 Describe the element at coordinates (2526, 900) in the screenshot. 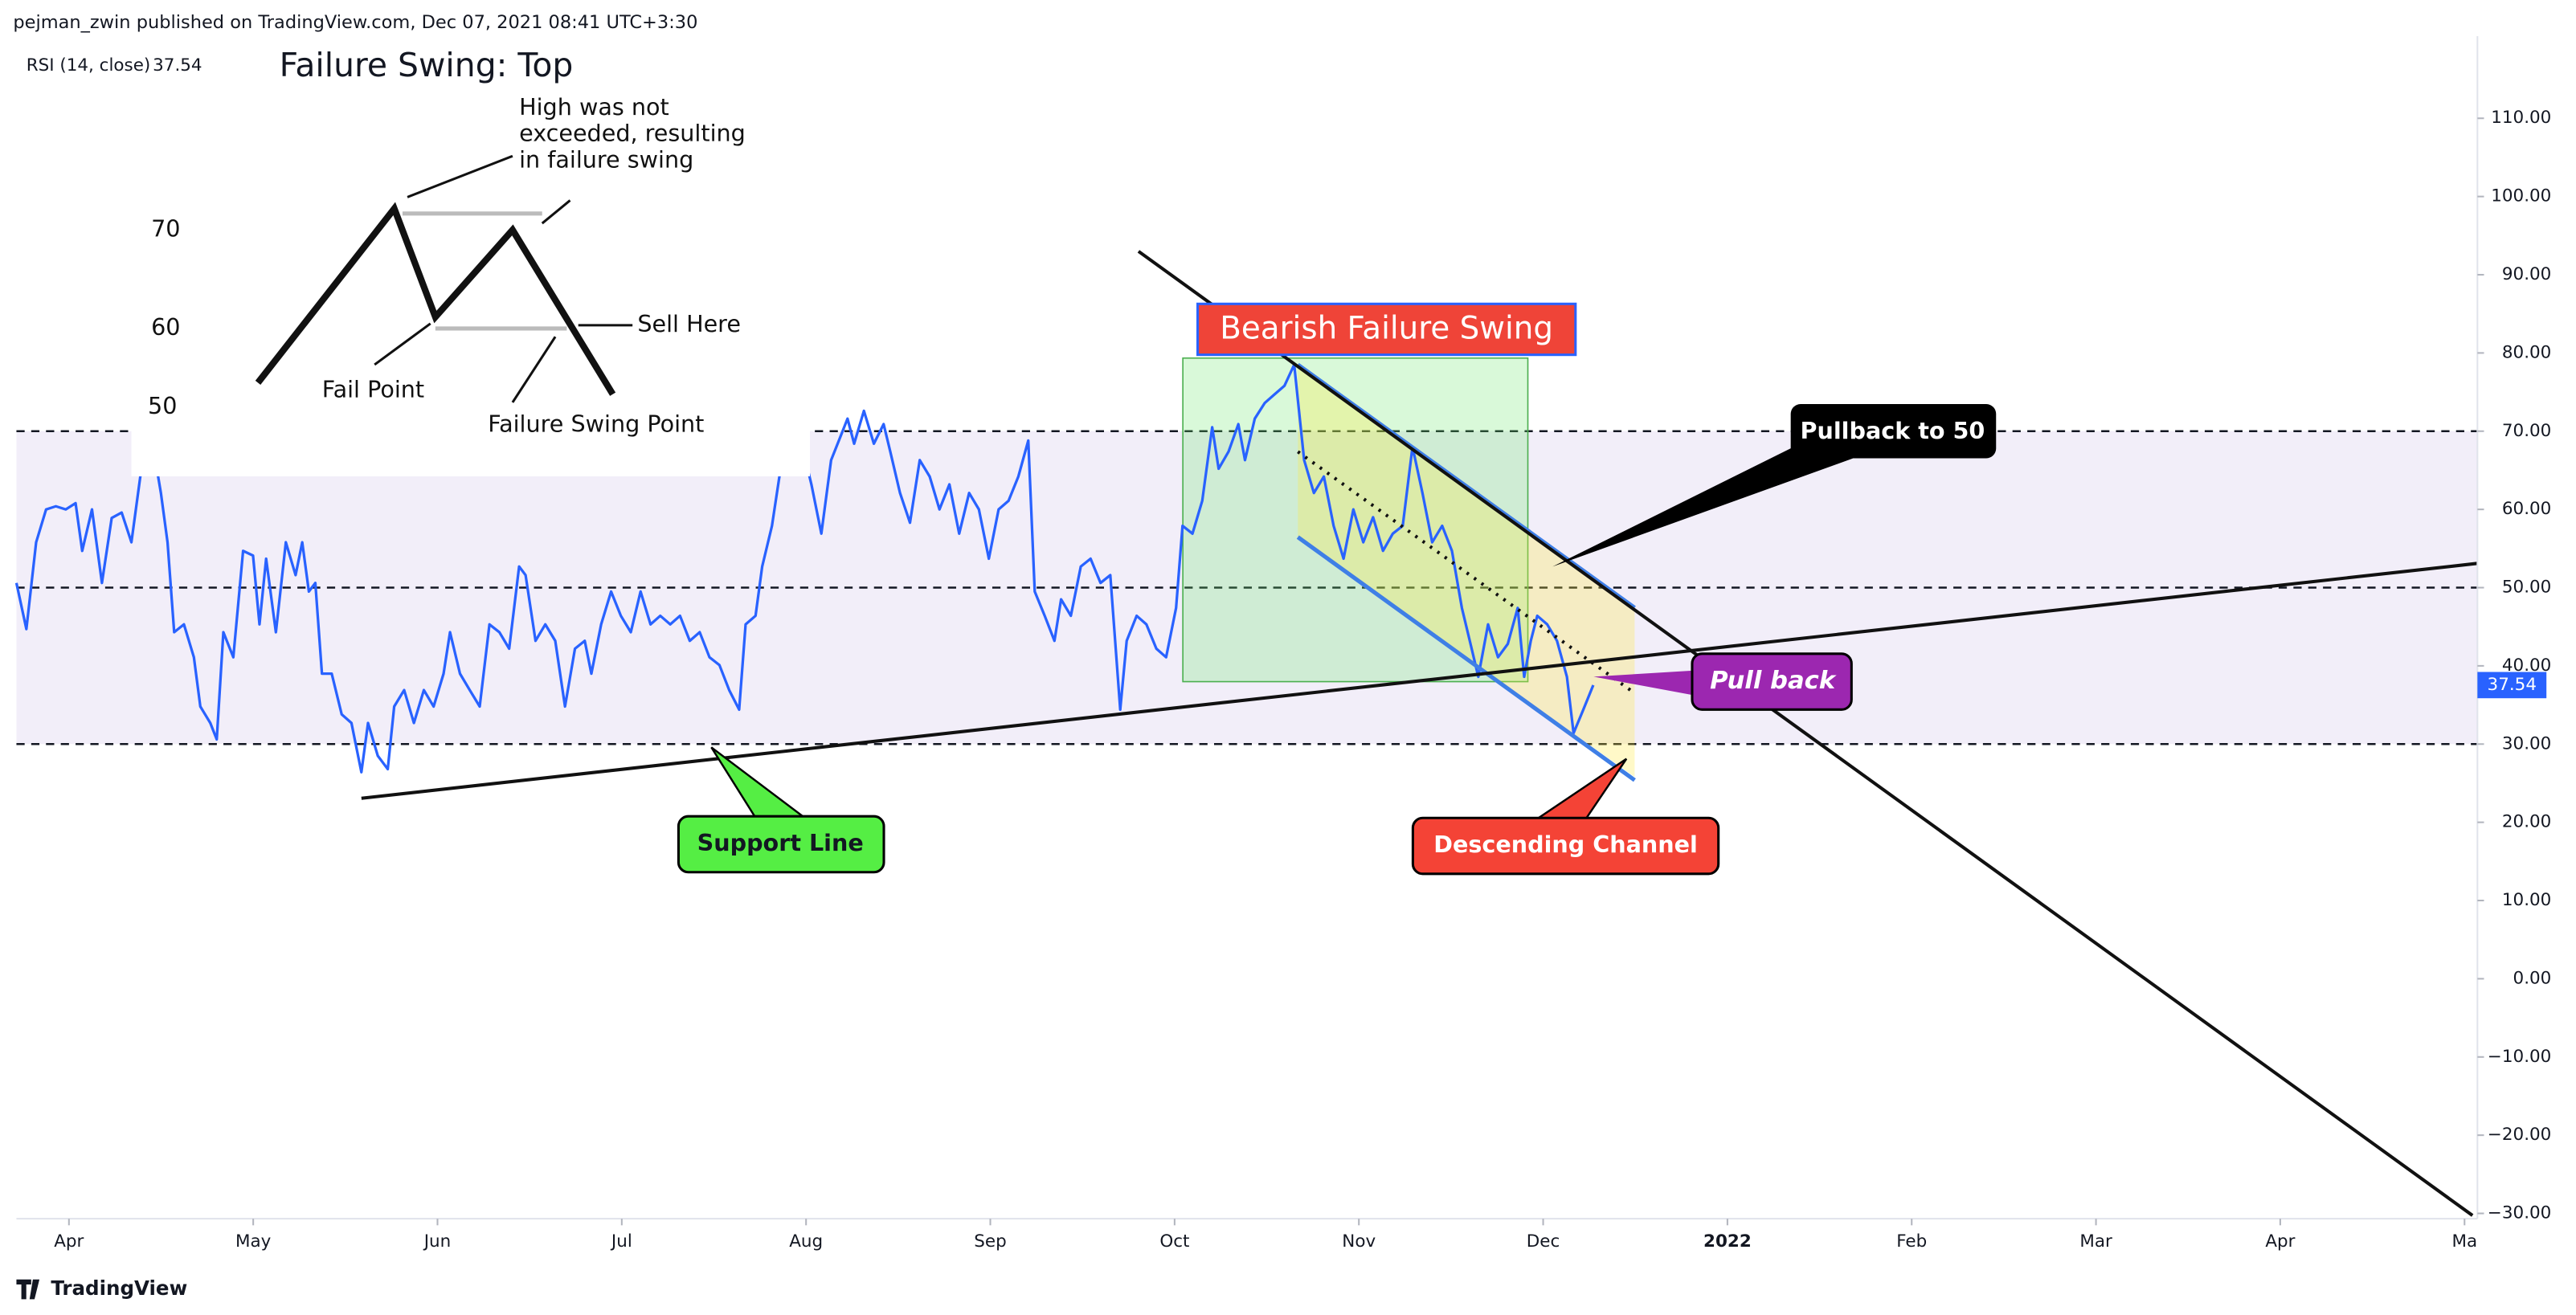

I see `y-tick-label: 10.00` at that location.